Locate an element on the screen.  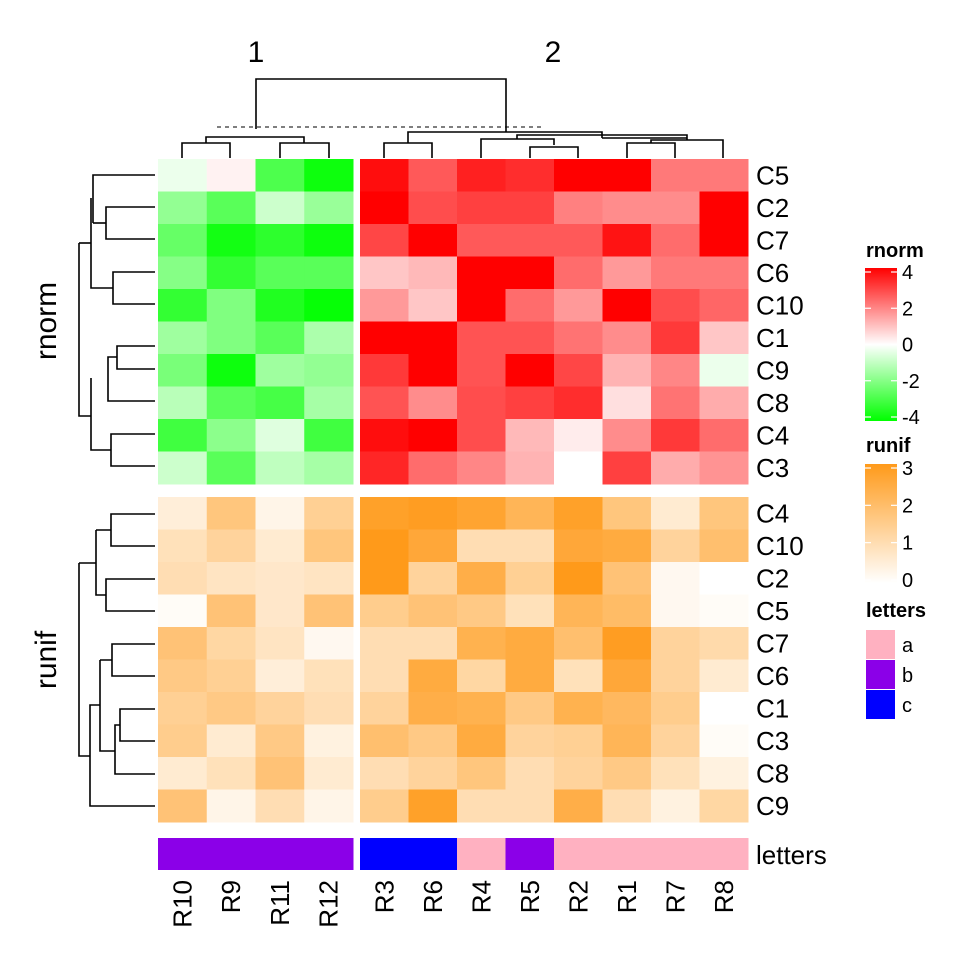
column-label: R3 is located at coordinates (384, 896).